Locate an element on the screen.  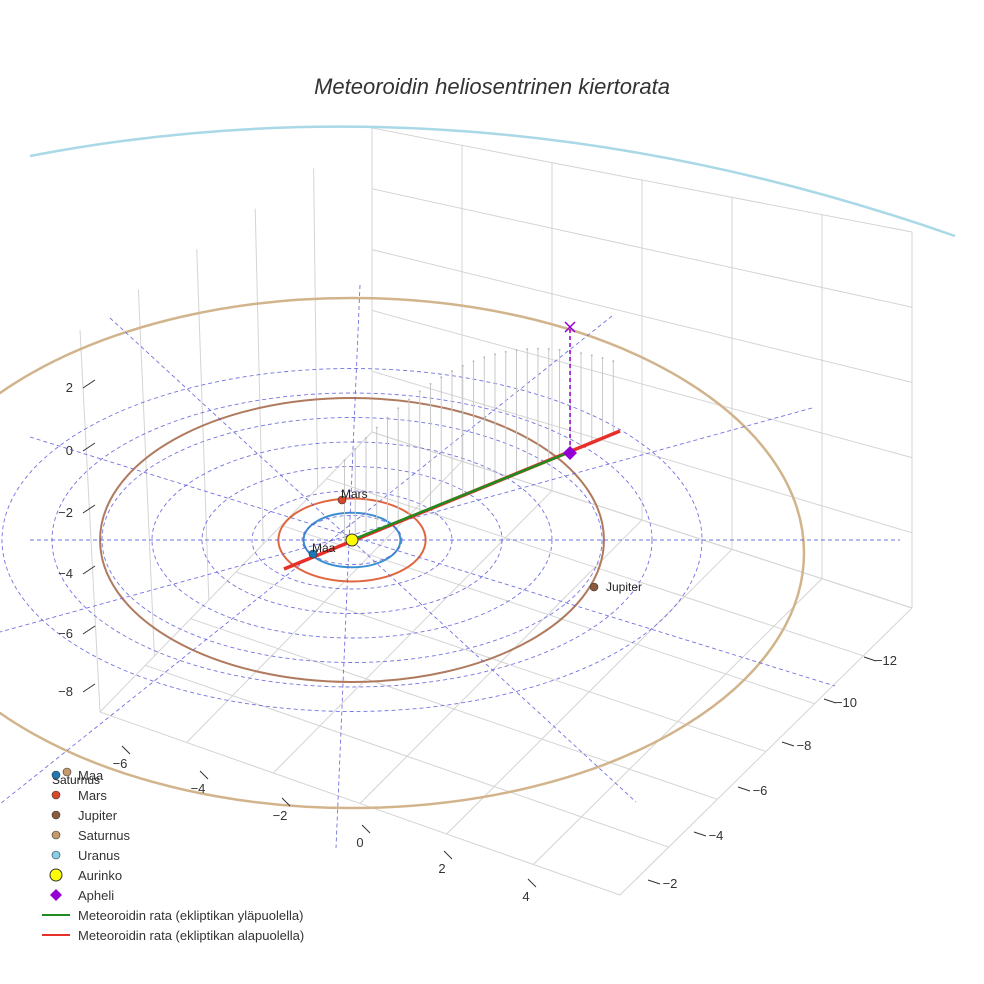
legend-item-jupiter: Jupiter is located at coordinates (171, 815).